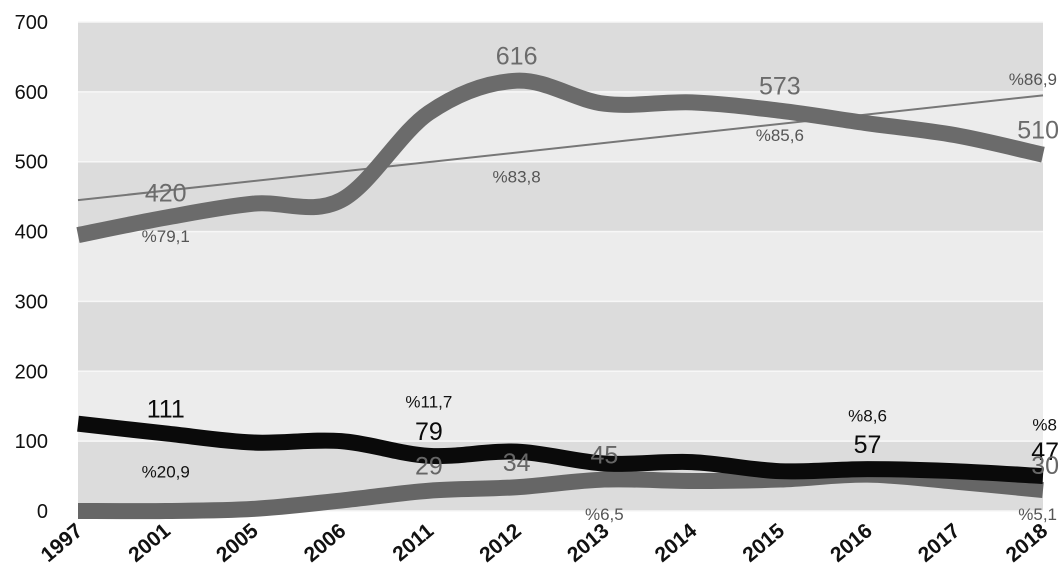 This screenshot has height=577, width=1061. What do you see at coordinates (1033, 79) in the screenshot?
I see `percentage-annotation: %86,9` at bounding box center [1033, 79].